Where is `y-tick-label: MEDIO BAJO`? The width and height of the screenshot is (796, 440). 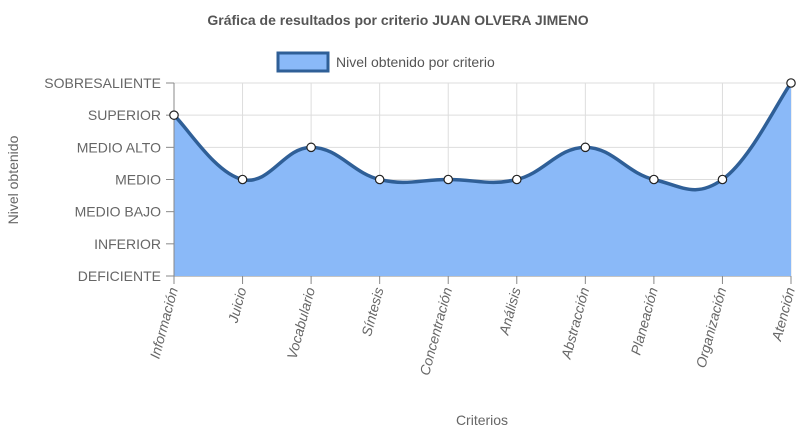 y-tick-label: MEDIO BAJO is located at coordinates (118, 212).